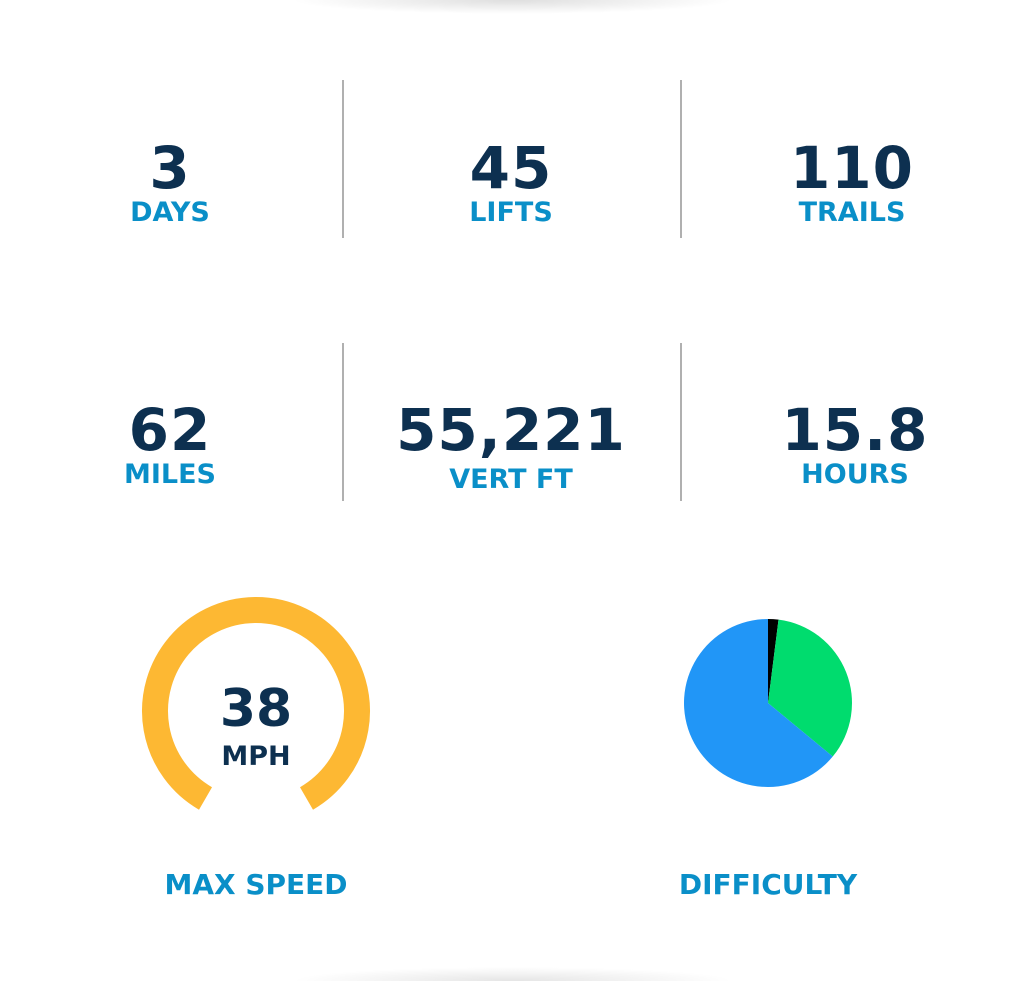 This screenshot has height=981, width=1024. I want to click on stat-trails: 110 TRAILS, so click(852, 183).